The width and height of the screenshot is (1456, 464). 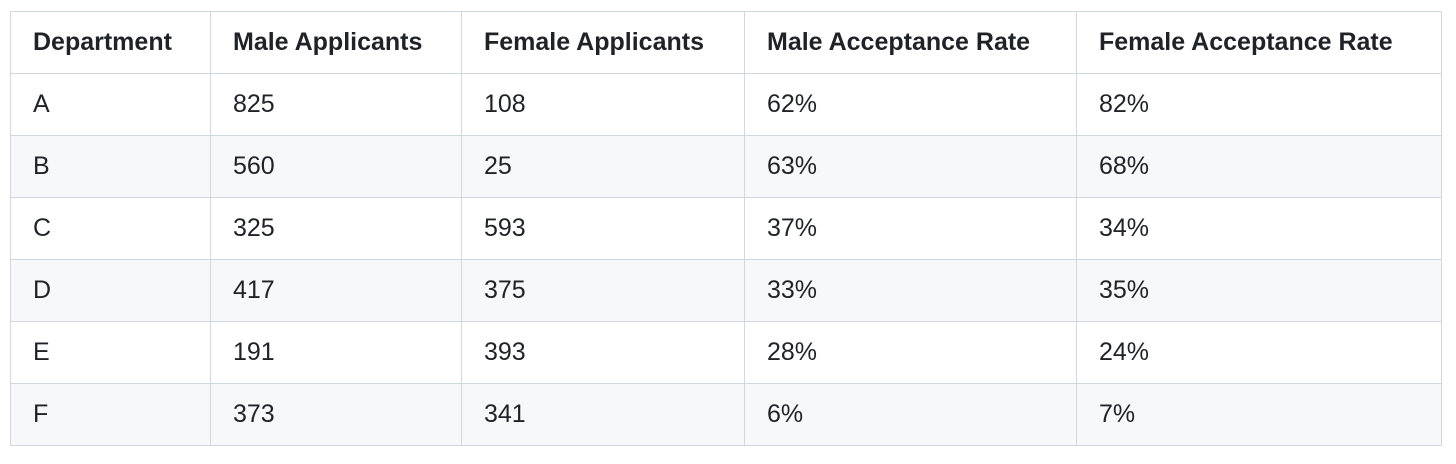 I want to click on table-row: E 191 393 28% 24%, so click(x=726, y=352).